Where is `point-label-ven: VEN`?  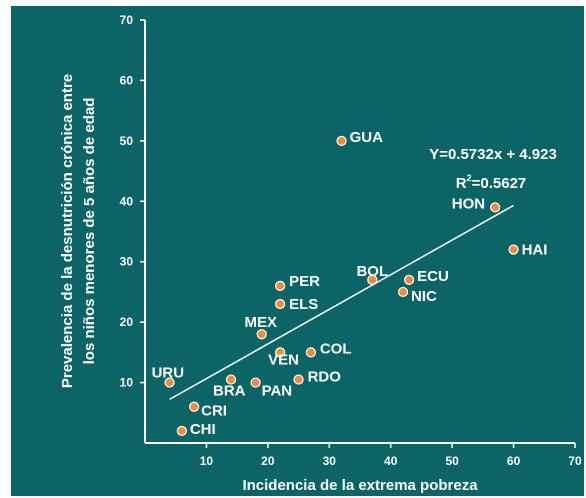
point-label-ven: VEN is located at coordinates (283, 359).